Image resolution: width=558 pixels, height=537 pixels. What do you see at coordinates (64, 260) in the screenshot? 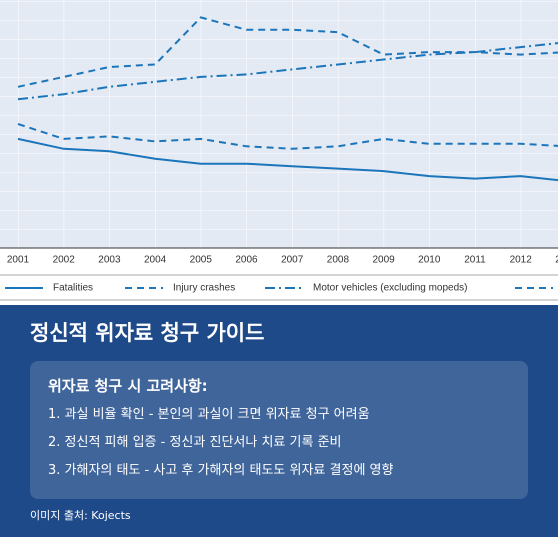
I see `x-tick-label: 2002` at bounding box center [64, 260].